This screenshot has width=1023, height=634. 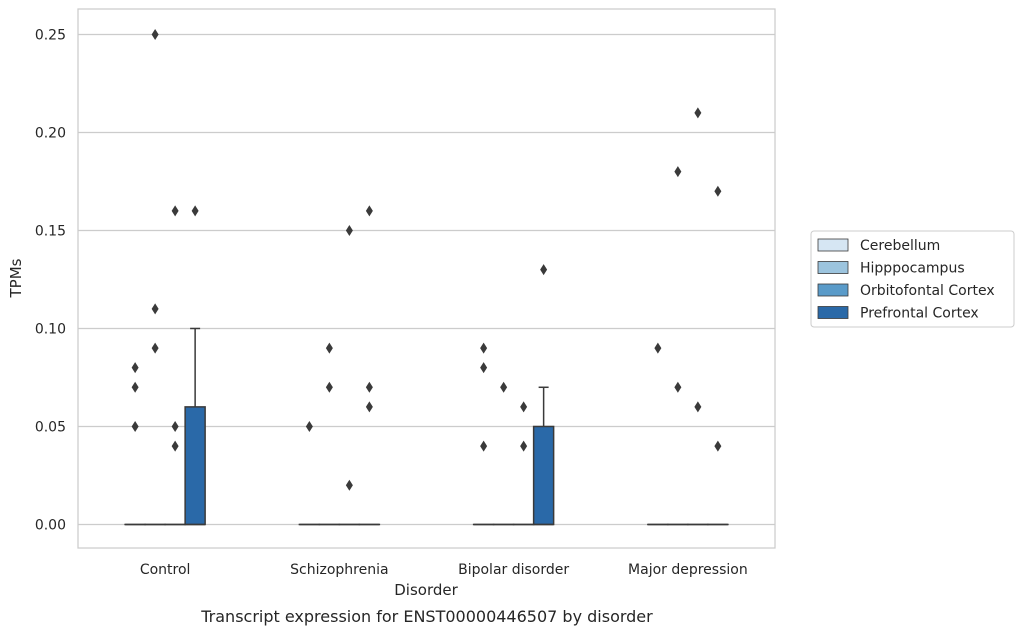 What do you see at coordinates (339, 570) in the screenshot?
I see `x-tick-label: Schizophrenia` at bounding box center [339, 570].